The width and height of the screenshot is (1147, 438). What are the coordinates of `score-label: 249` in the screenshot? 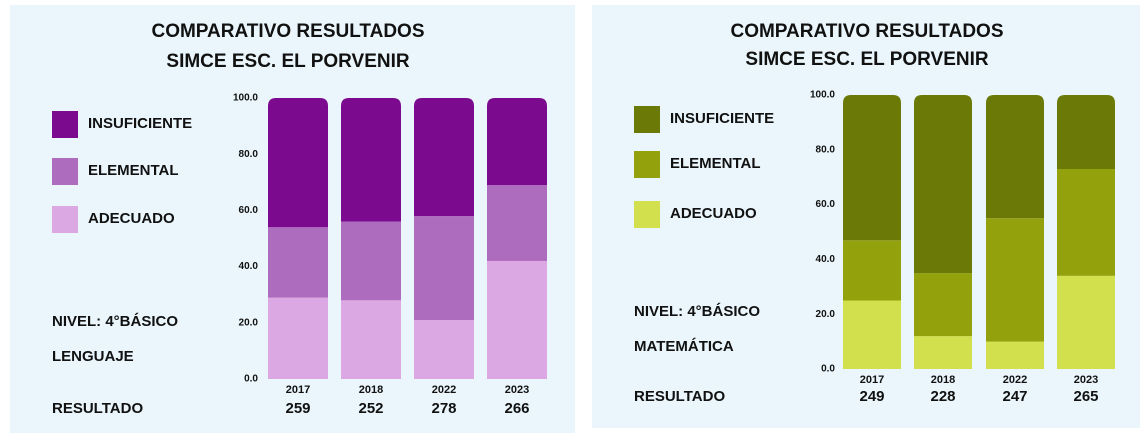 It's located at (871, 396).